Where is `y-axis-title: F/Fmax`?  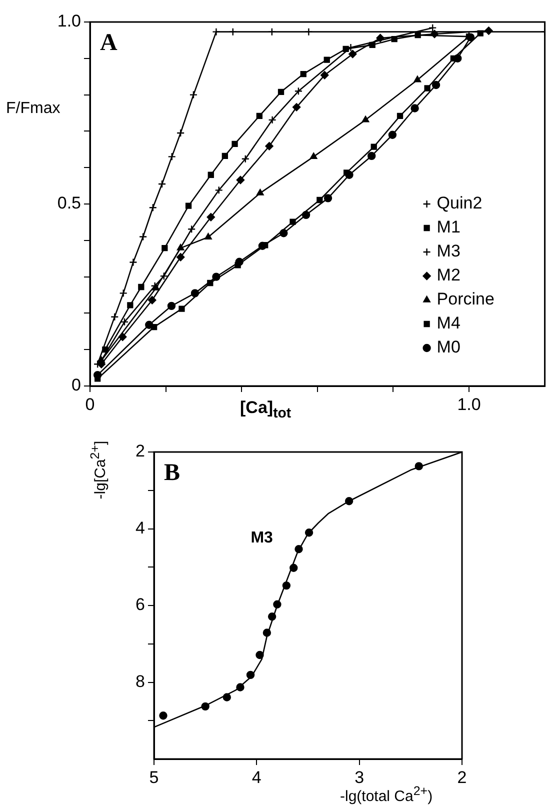
y-axis-title: F/Fmax is located at coordinates (33, 109).